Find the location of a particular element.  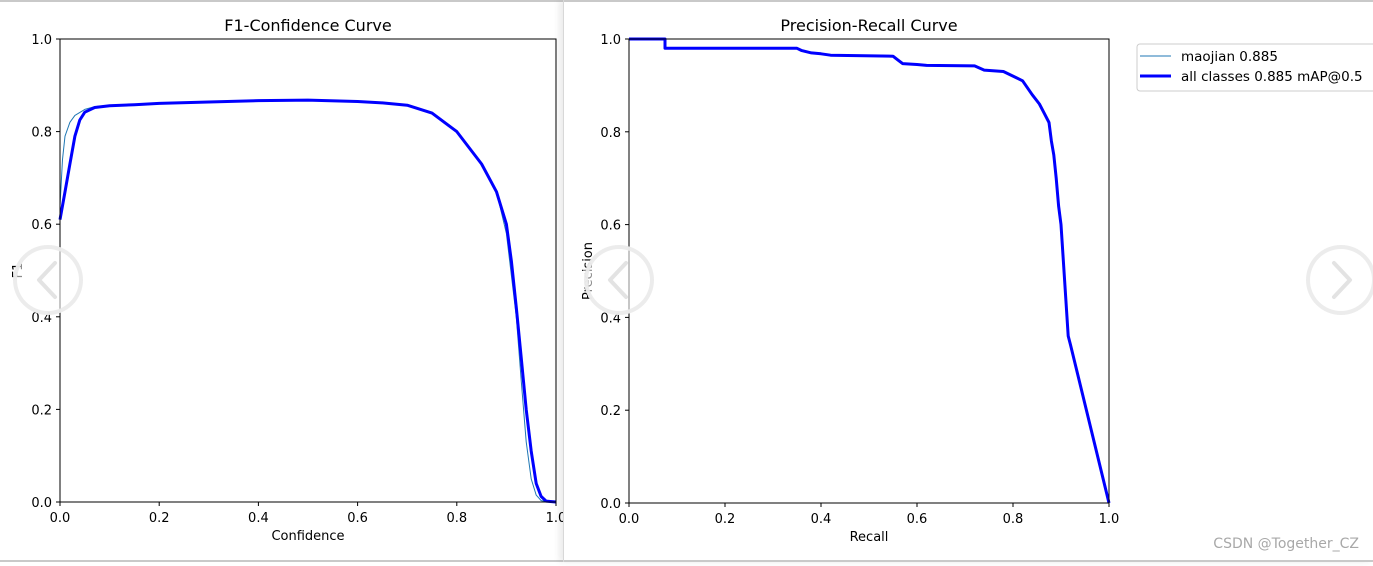

legend-box is located at coordinates (1254, 67).